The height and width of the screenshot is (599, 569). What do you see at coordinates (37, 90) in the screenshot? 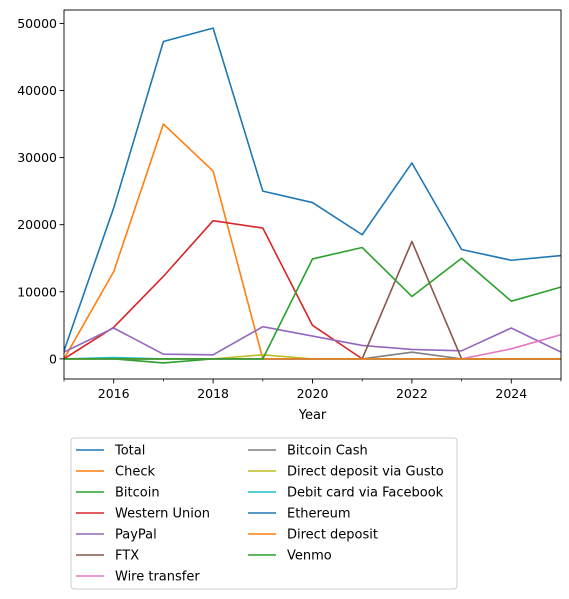
I see `y-tick-label: 40000` at bounding box center [37, 90].